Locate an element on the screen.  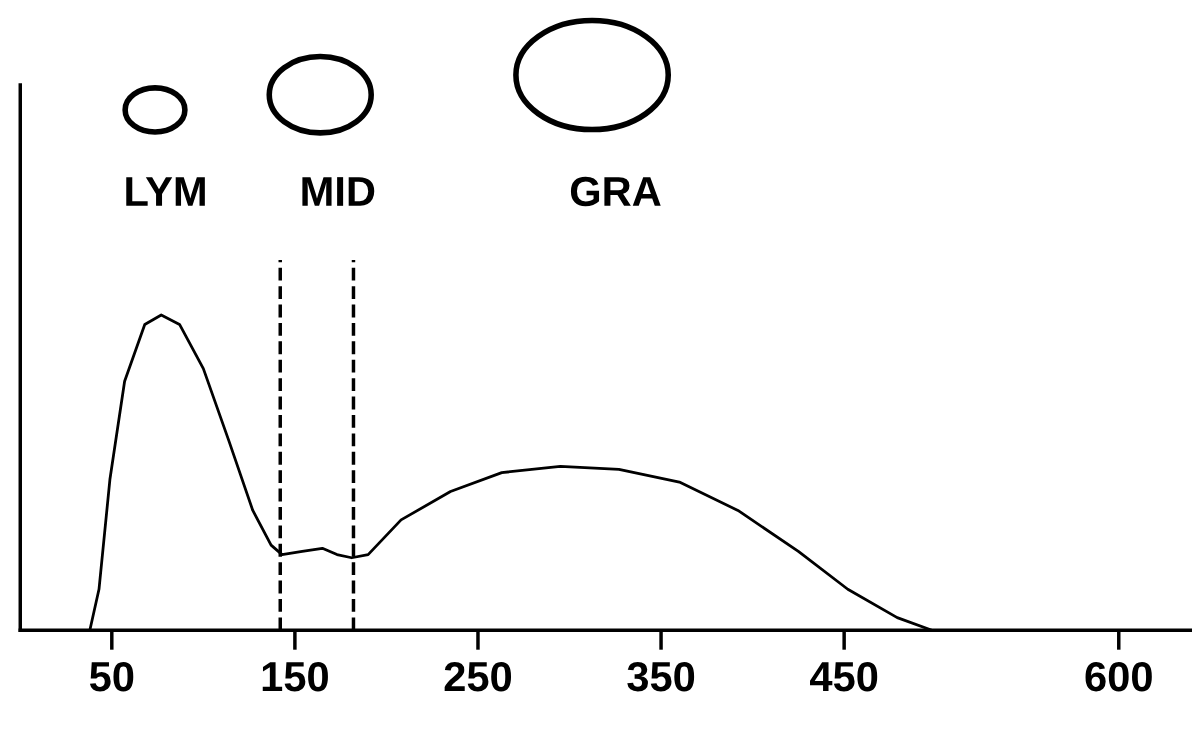
text: GRA is located at coordinates (615, 191).